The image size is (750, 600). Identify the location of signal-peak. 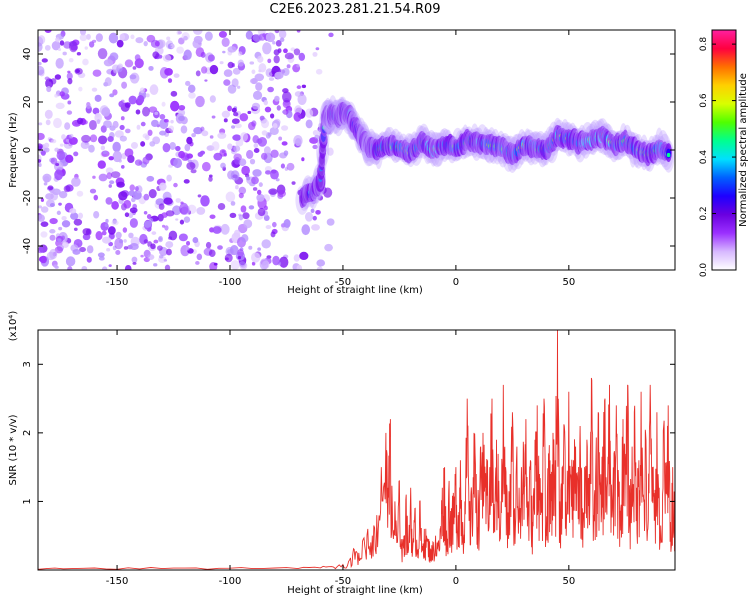
(668, 155).